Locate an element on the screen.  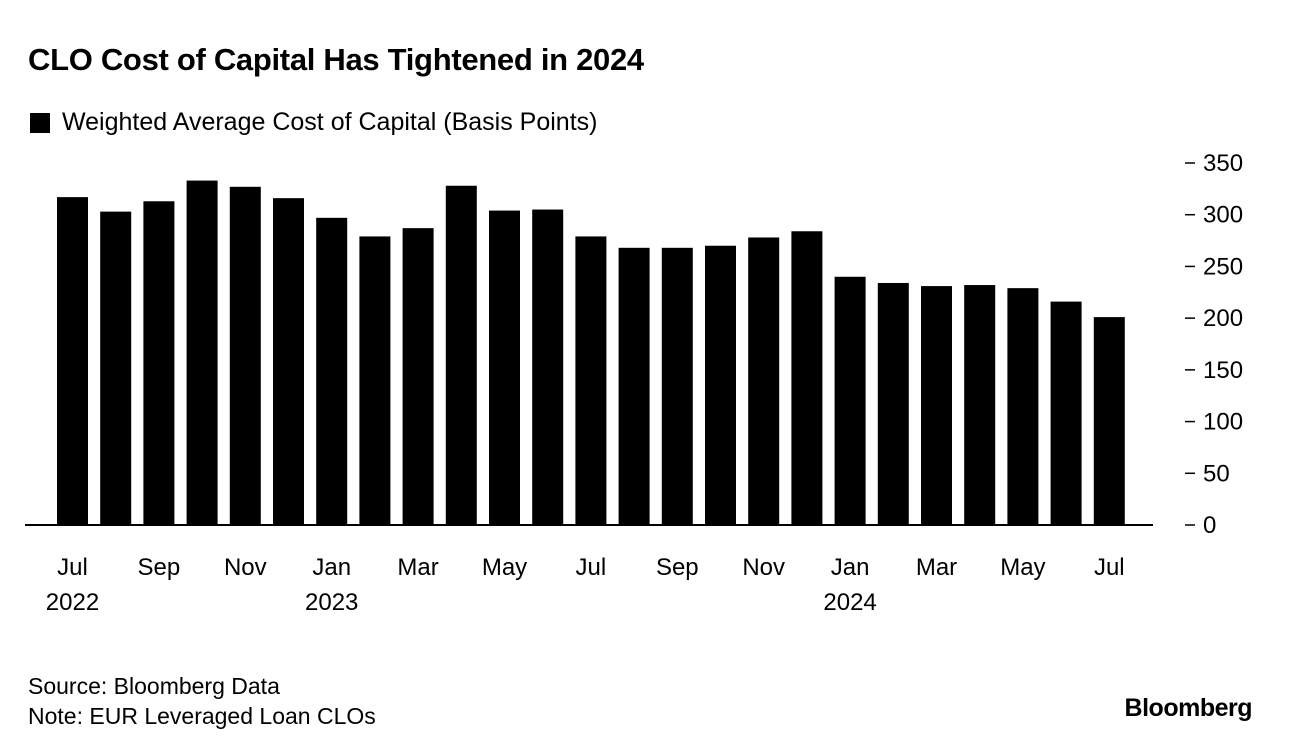
note-text: Note: EUR Leveraged Loan CLOs is located at coordinates (202, 716).